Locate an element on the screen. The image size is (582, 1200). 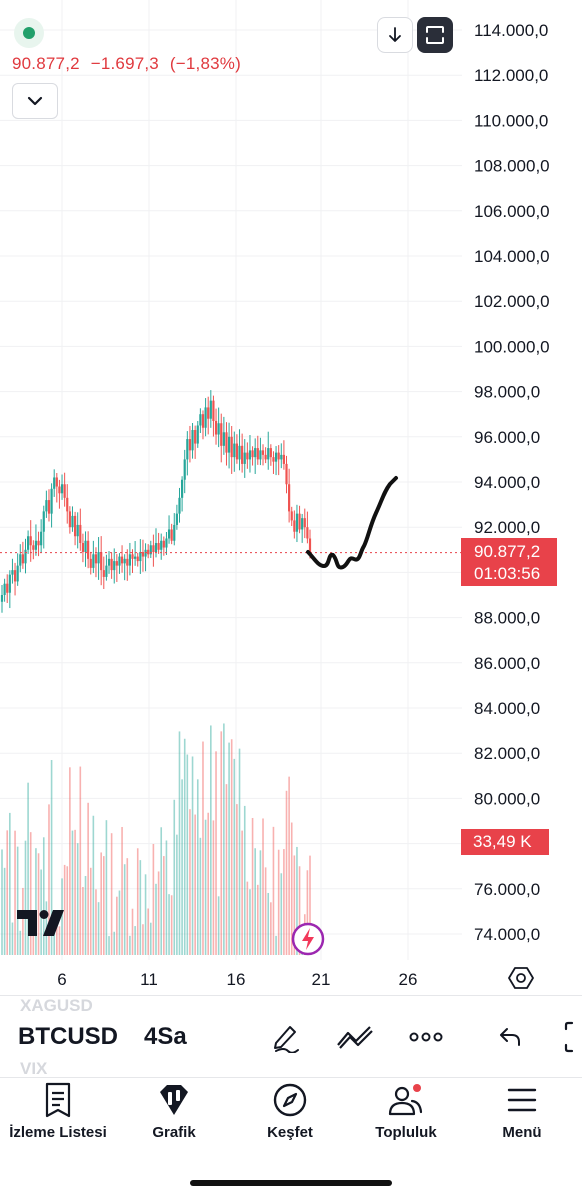
fullscreen-button is located at coordinates (435, 35).